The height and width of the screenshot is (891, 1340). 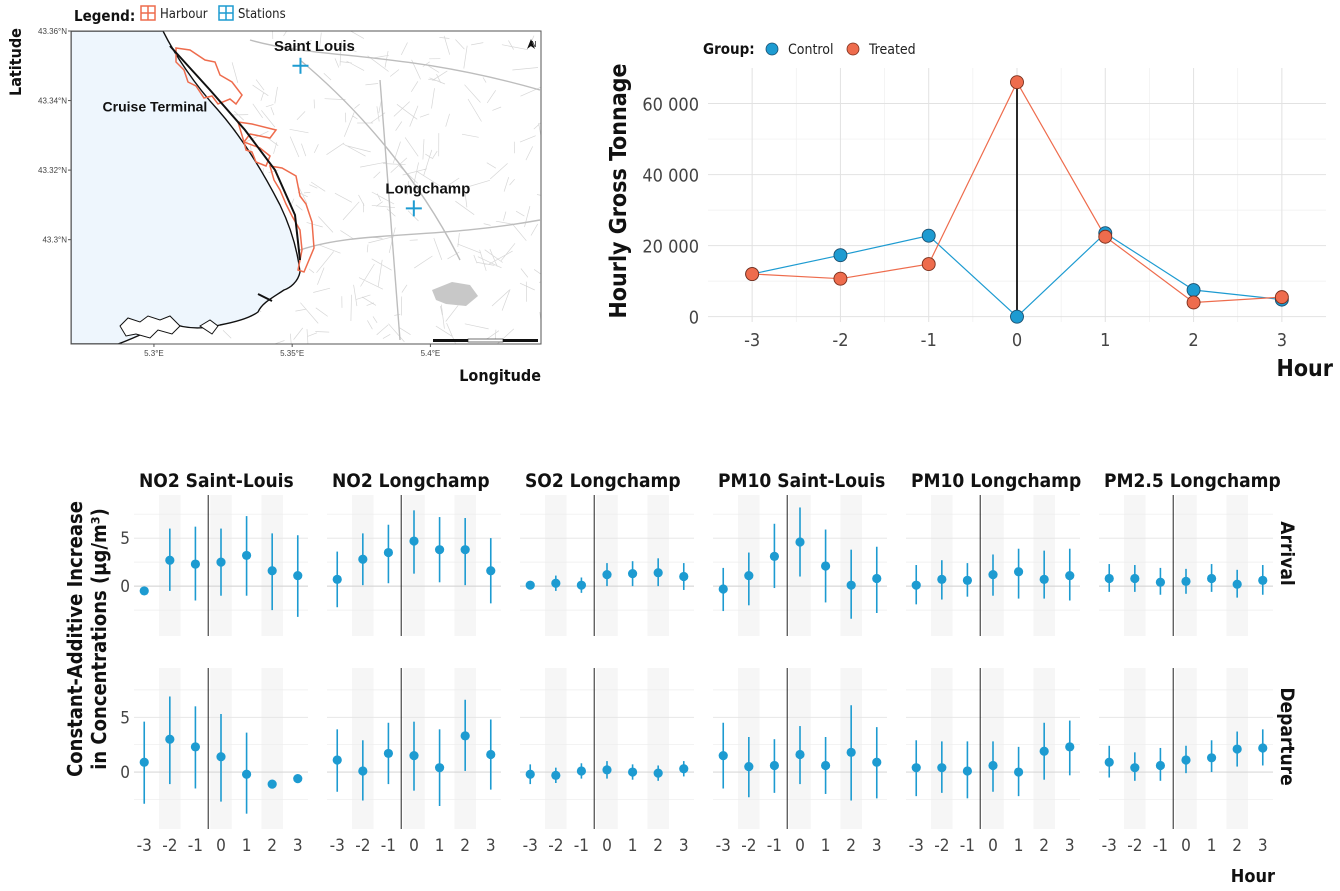 What do you see at coordinates (414, 559) in the screenshot?
I see `pointrange-no2-longchamp-arrival` at bounding box center [414, 559].